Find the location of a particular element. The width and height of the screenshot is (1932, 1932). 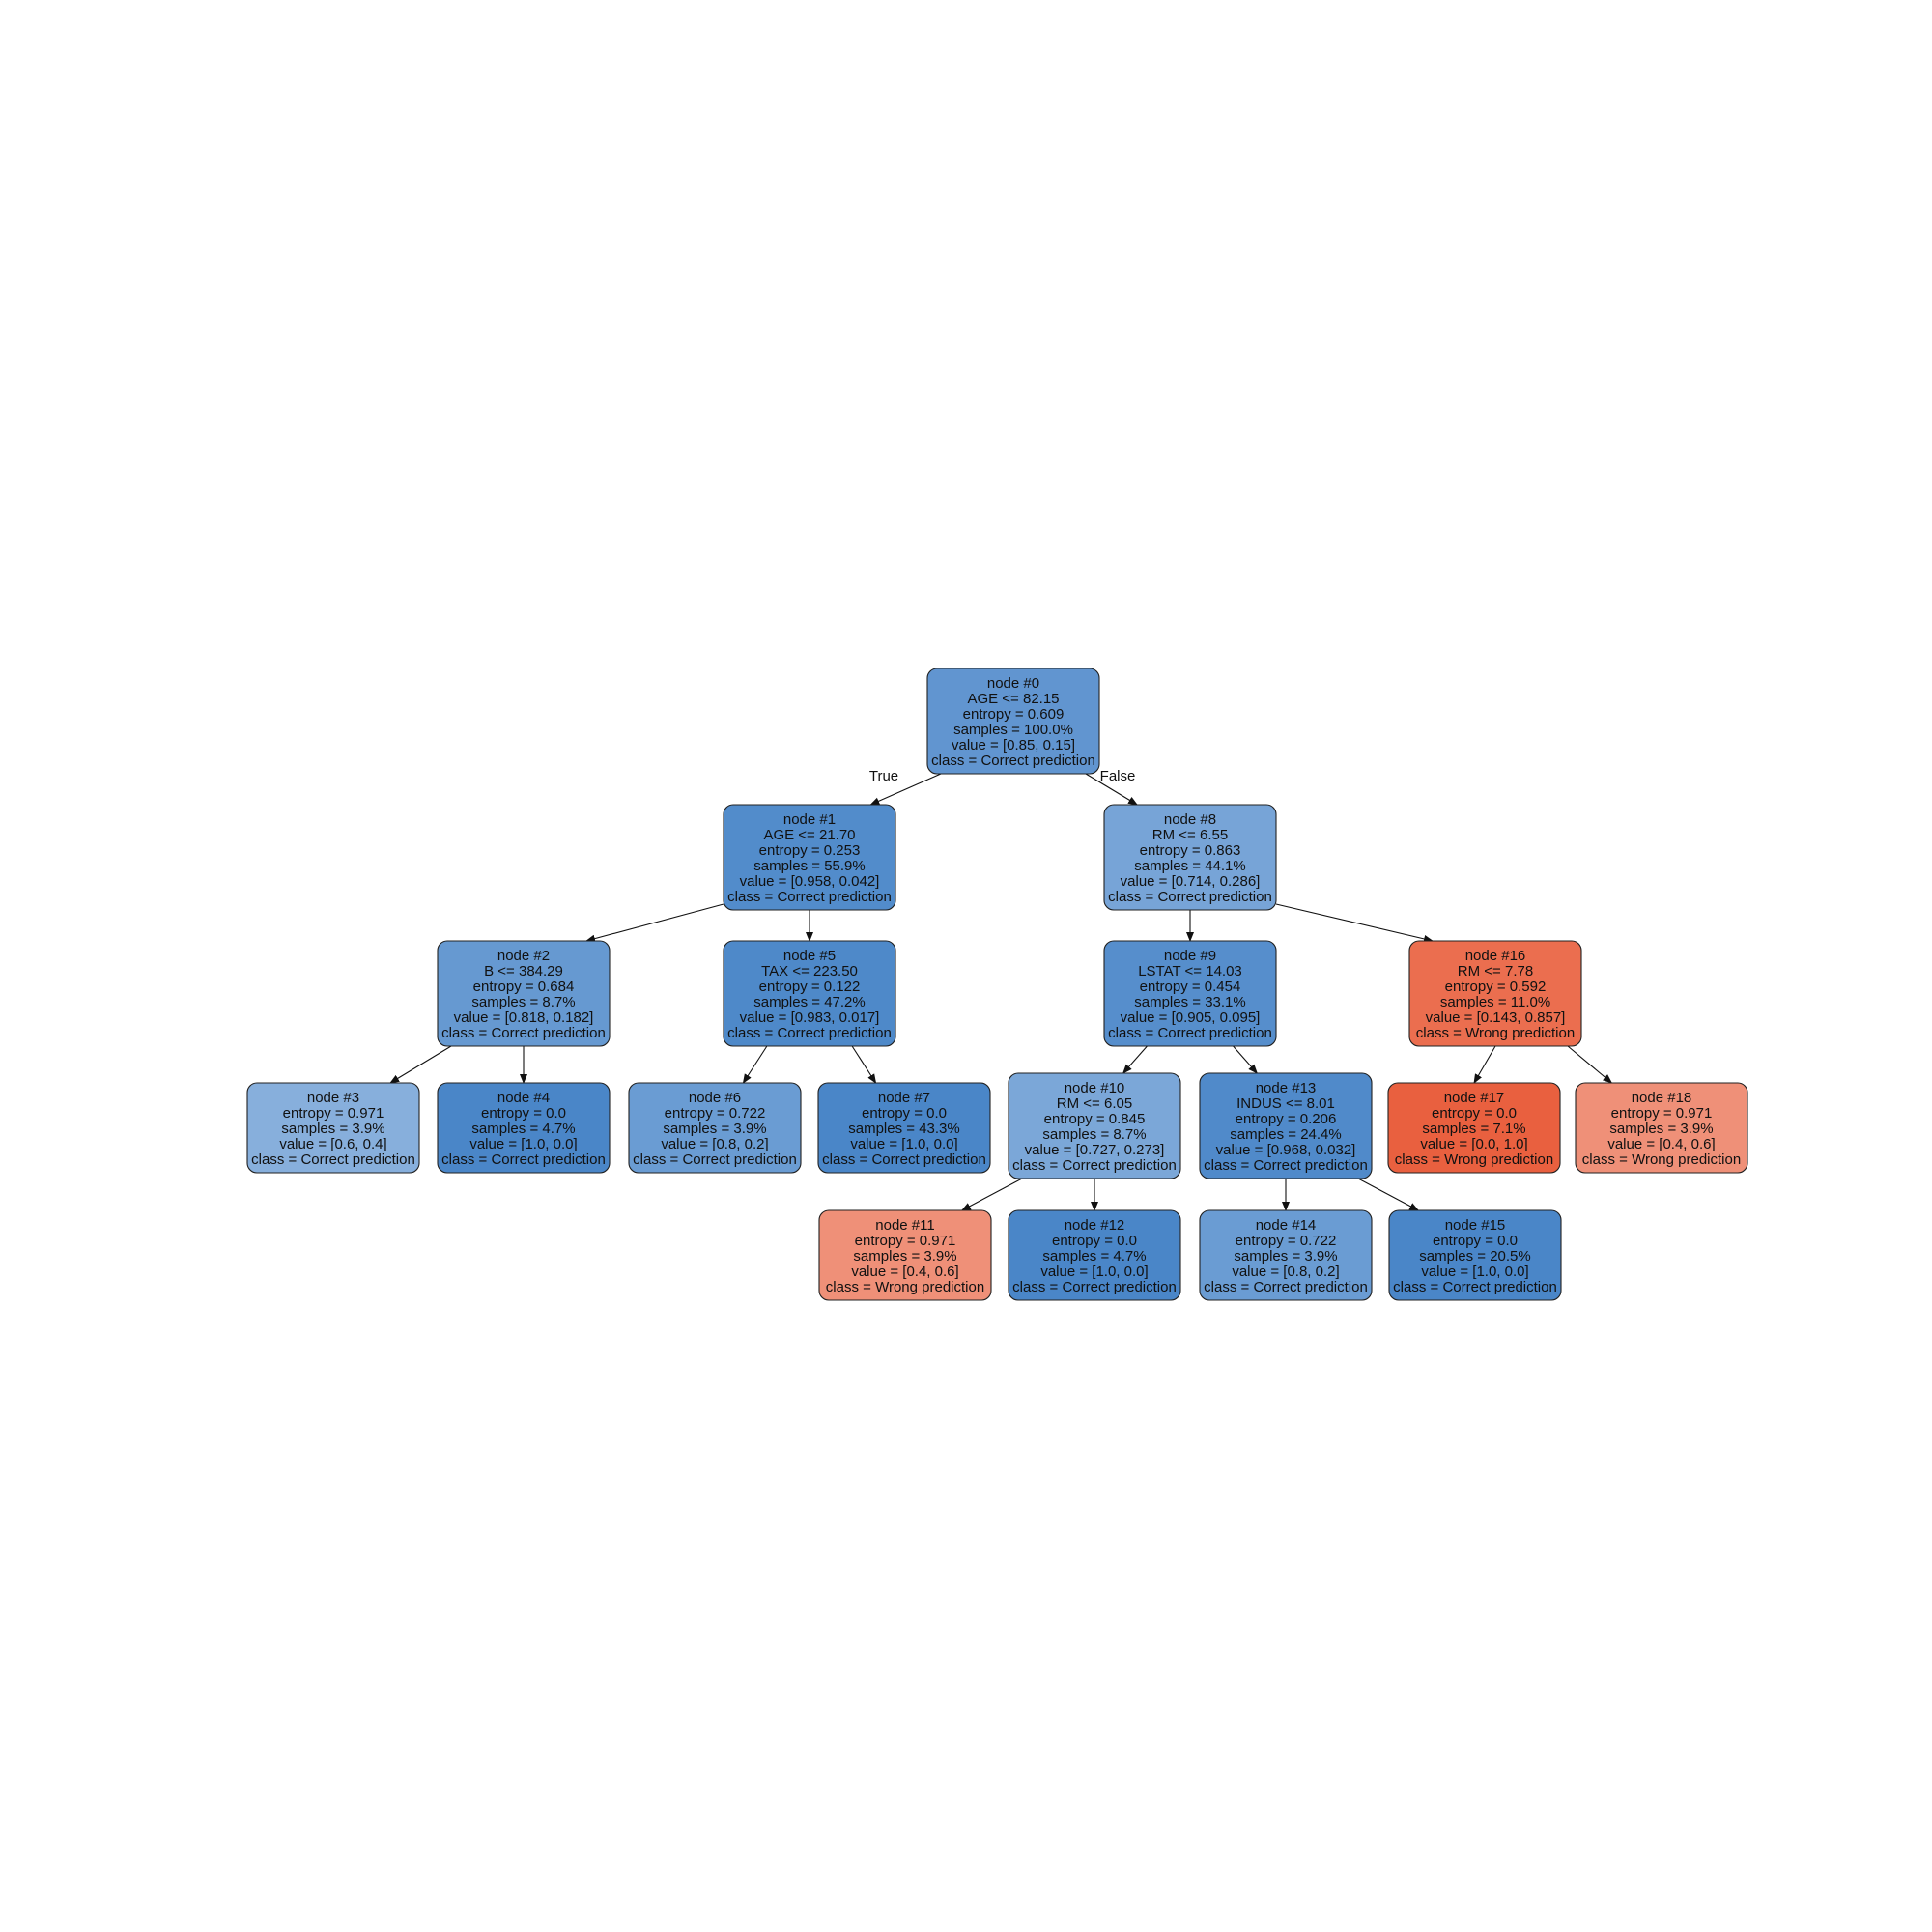

node-text-line: entropy = 0.206 is located at coordinates (1286, 1119).